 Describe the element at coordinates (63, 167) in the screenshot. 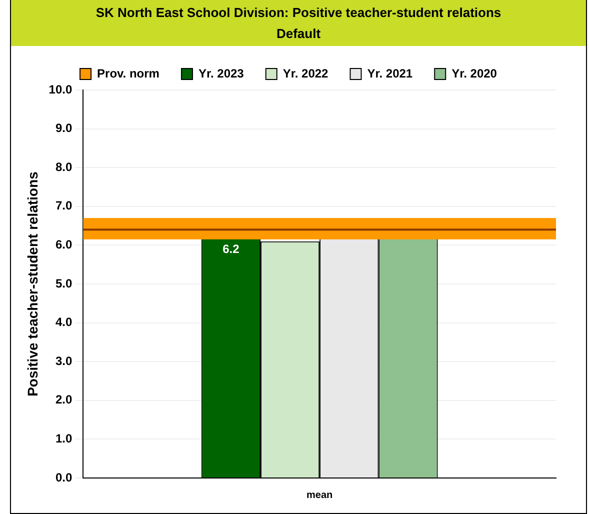

I see `y-tick-label: 8.0` at that location.